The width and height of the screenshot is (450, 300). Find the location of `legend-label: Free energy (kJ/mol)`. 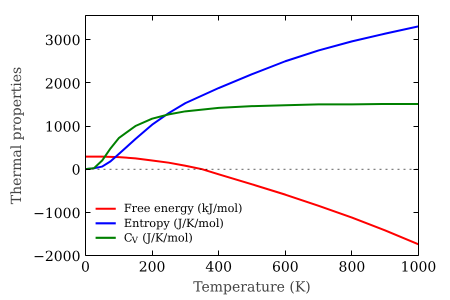

legend-label: Free energy (kJ/mol) is located at coordinates (183, 209).